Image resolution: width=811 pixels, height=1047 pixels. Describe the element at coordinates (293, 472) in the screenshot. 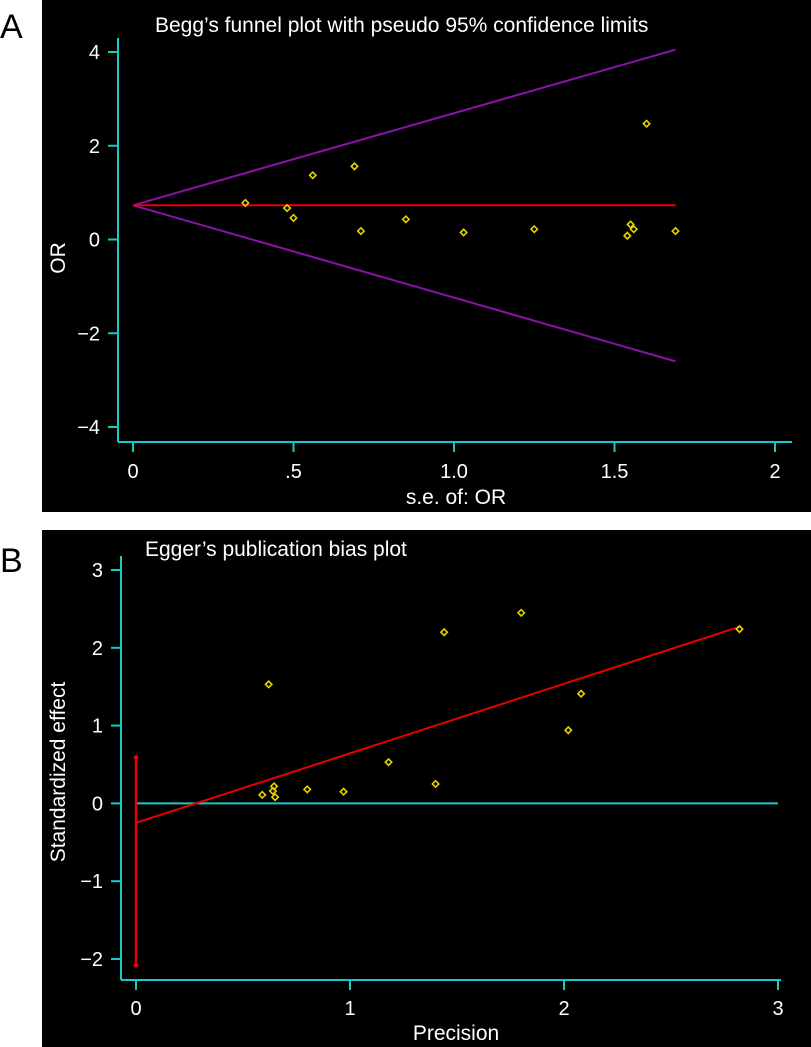

I see `x-tick-label: .5` at that location.